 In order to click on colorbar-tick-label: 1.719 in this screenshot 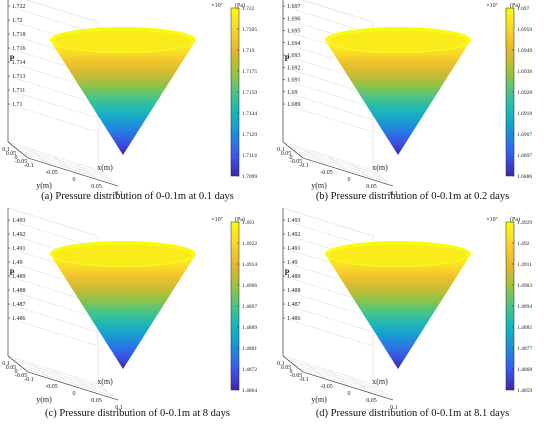, I will do `click(248, 51)`.